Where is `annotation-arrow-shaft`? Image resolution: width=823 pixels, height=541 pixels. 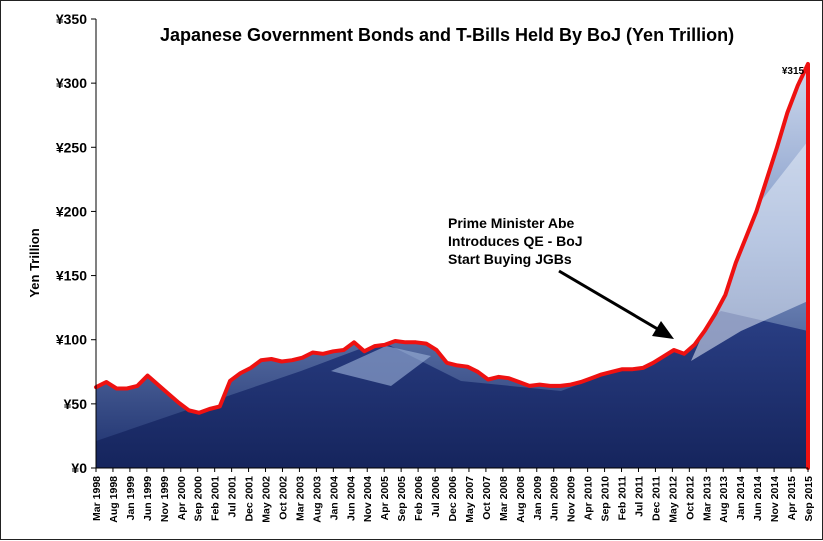 annotation-arrow-shaft is located at coordinates (610, 301).